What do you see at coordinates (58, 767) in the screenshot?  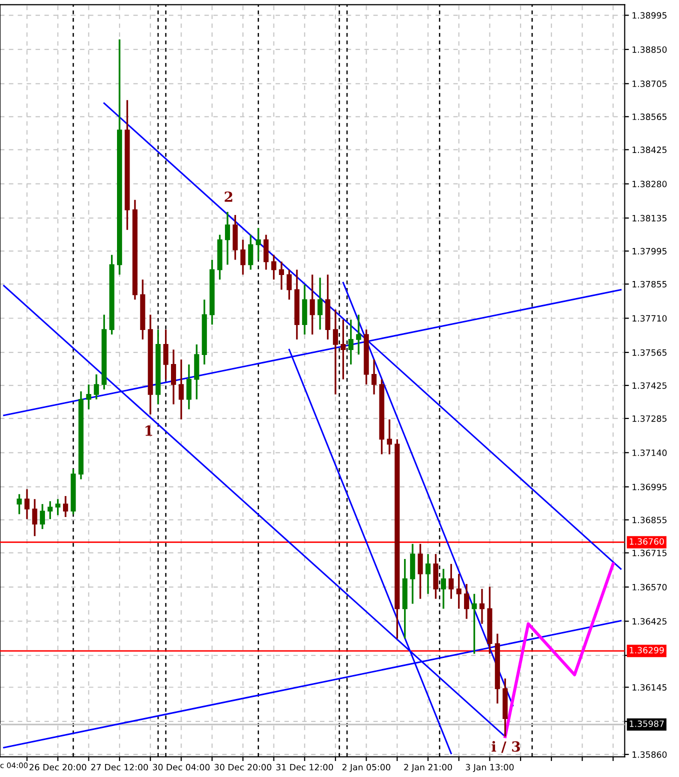 I see `x-tick-label: 26 Dec 20:00` at bounding box center [58, 767].